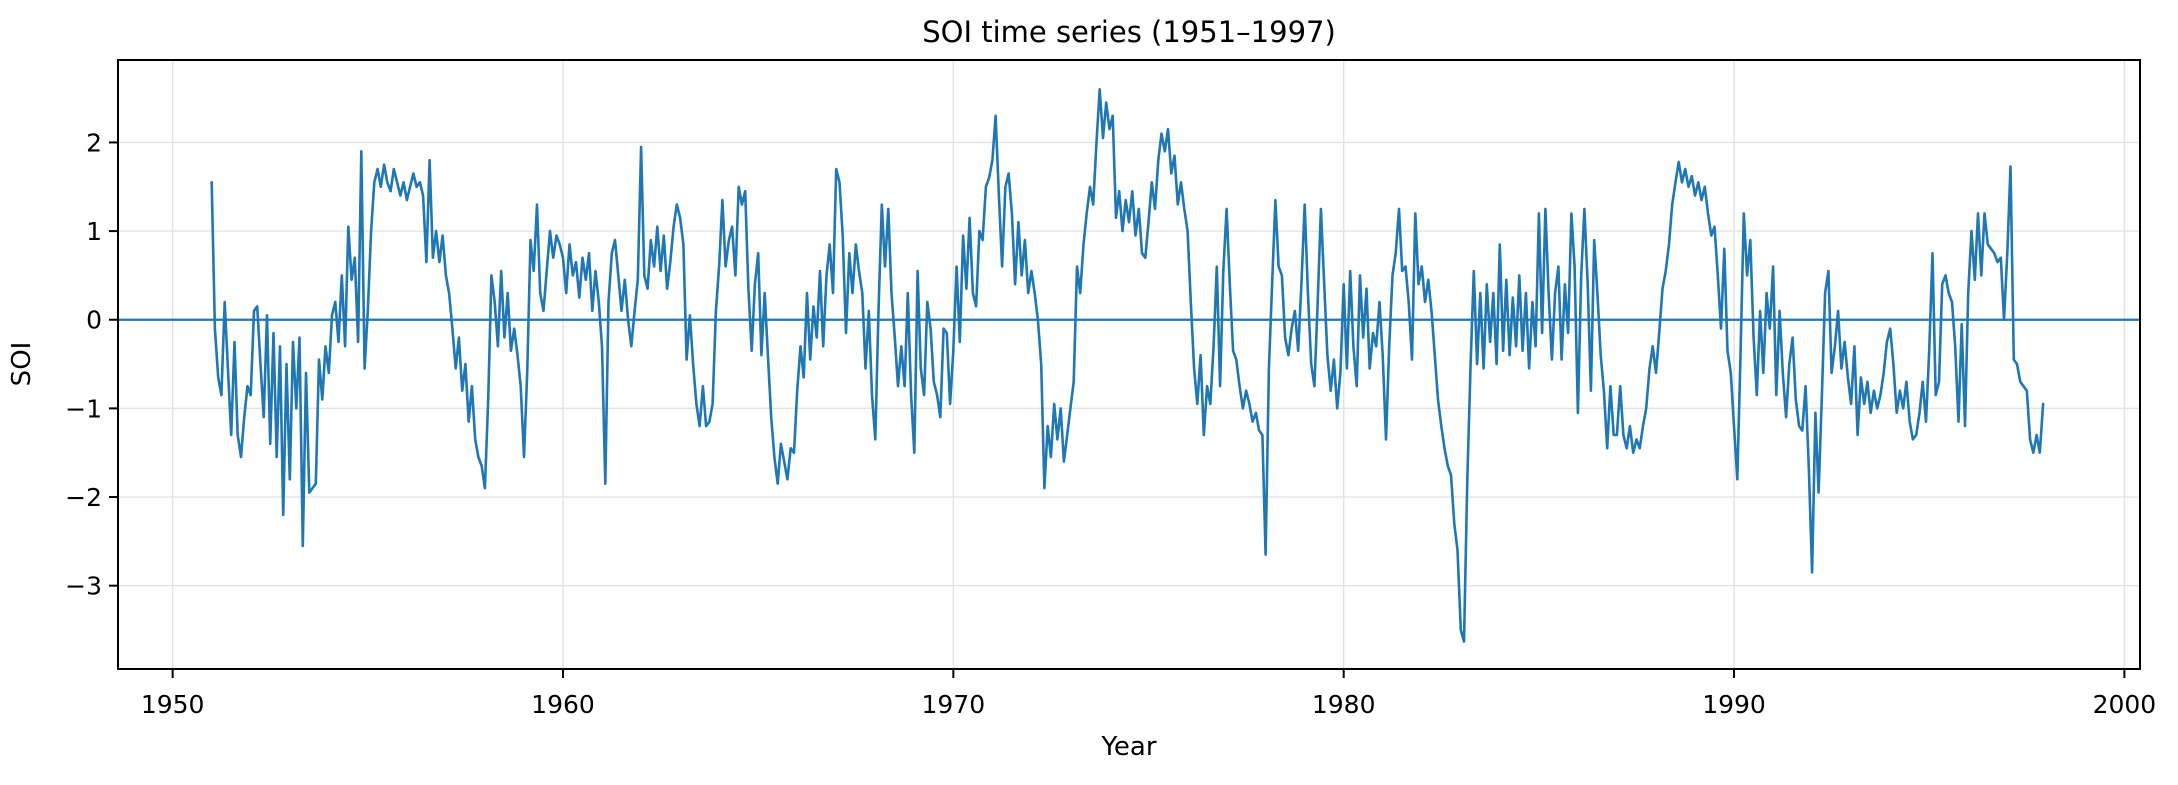 The height and width of the screenshot is (785, 2178). Describe the element at coordinates (2125, 704) in the screenshot. I see `x-tick-label: 2000` at that location.